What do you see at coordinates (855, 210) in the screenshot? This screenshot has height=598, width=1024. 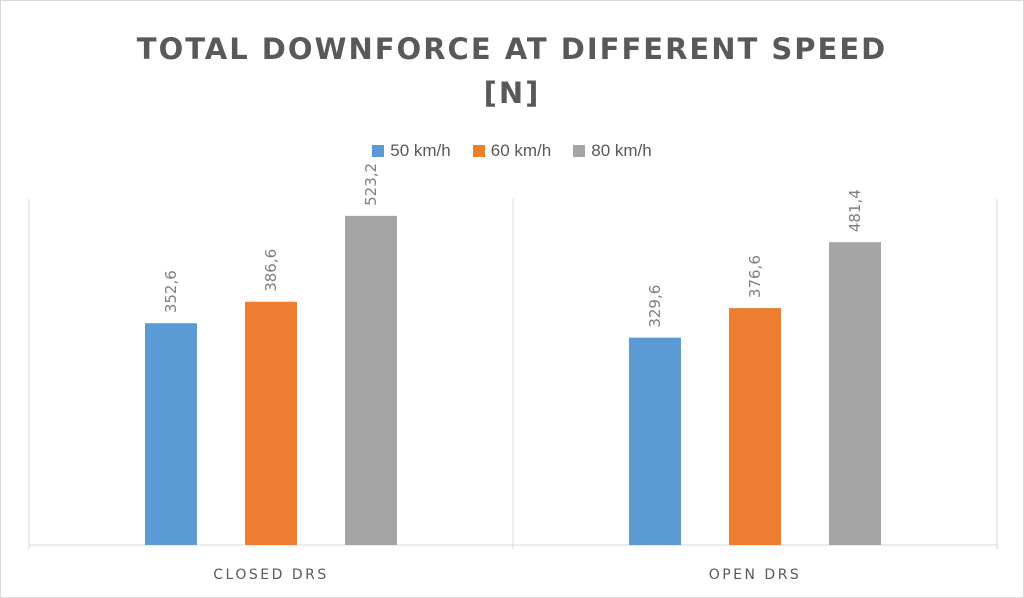 I see `bar-value-label: 481,4` at bounding box center [855, 210].